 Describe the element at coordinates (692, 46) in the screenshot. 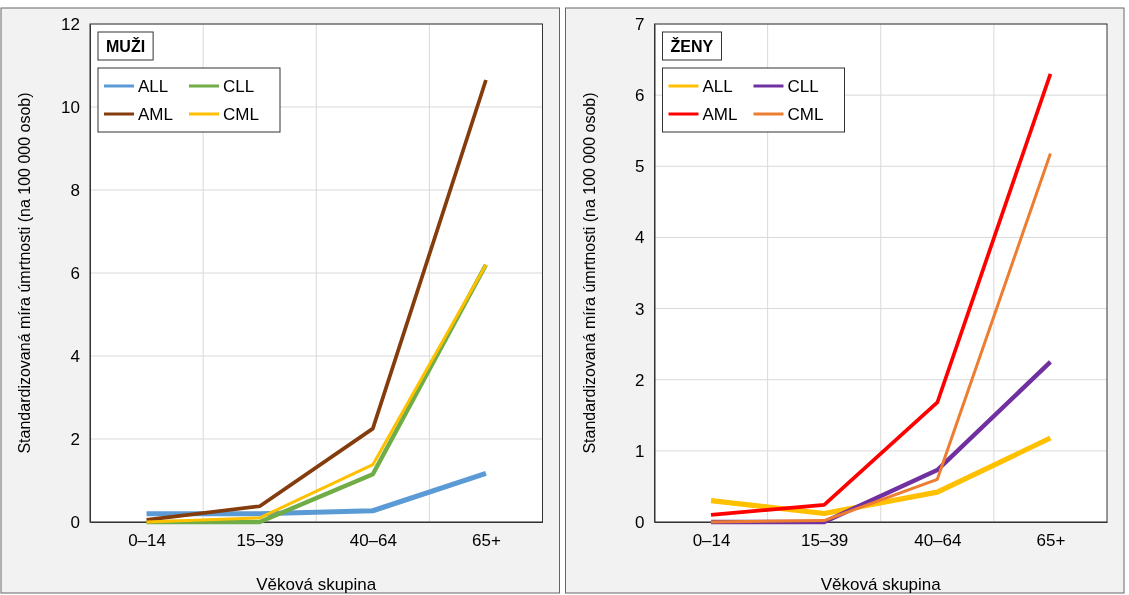

I see `text: ŽENY` at that location.